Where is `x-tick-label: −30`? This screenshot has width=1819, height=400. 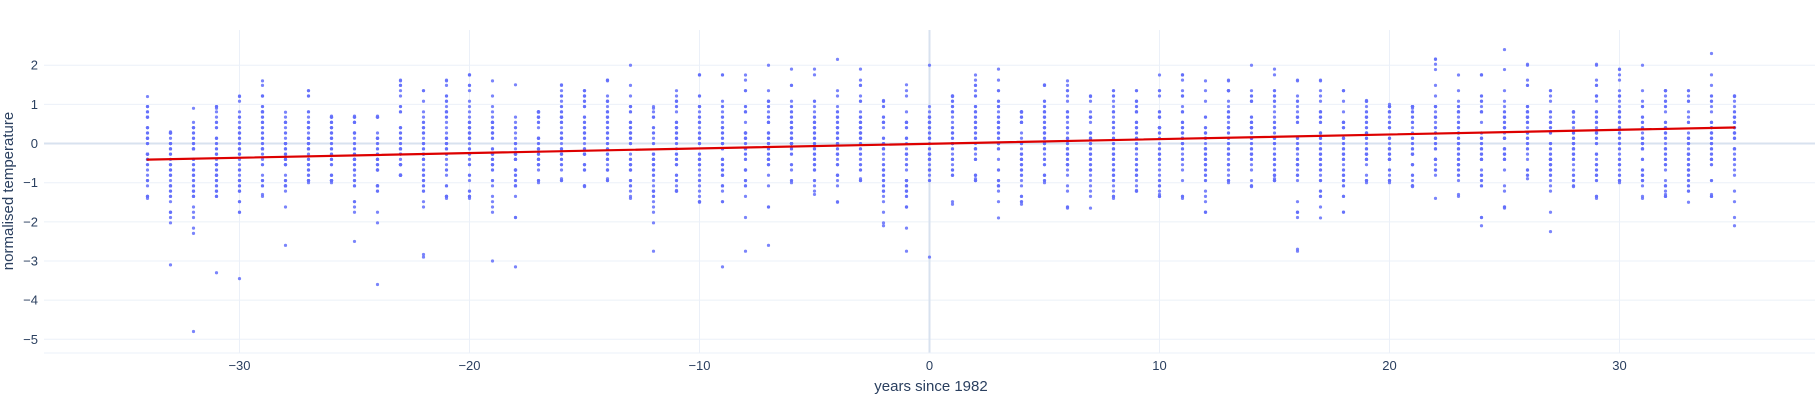 x-tick-label: −30 is located at coordinates (239, 365).